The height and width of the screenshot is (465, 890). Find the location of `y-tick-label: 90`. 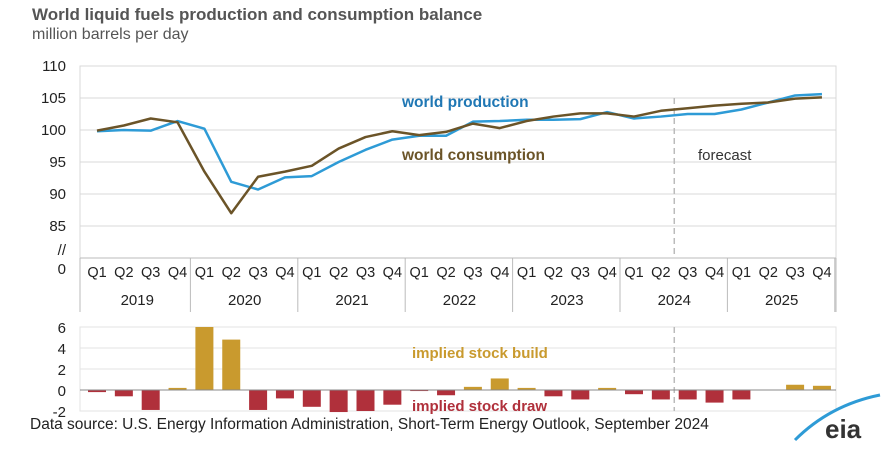

y-tick-label: 90 is located at coordinates (57, 194).